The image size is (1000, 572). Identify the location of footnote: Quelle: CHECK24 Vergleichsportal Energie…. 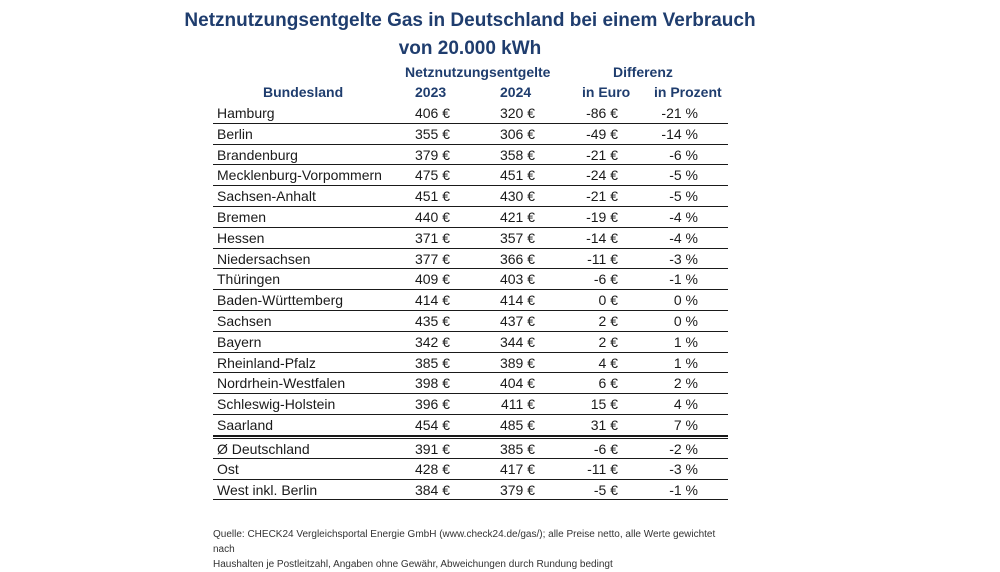
(473, 549).